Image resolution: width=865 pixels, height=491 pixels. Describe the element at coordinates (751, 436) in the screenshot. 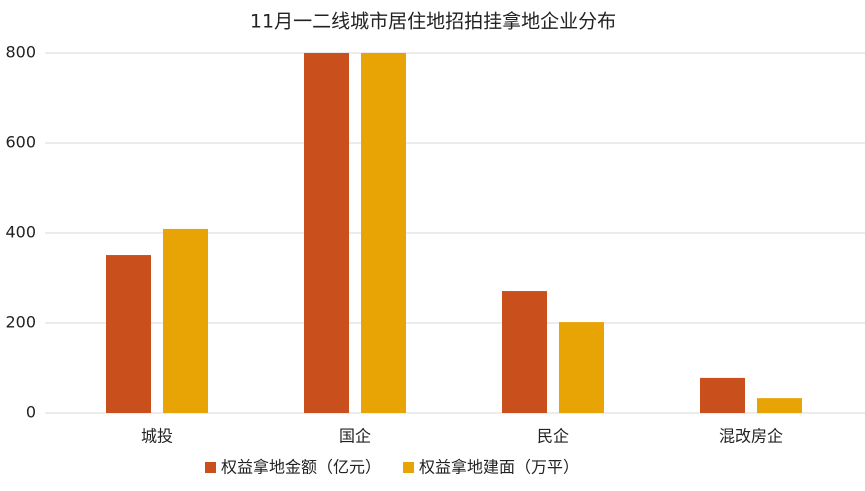

I see `x-tick-label: 混改房企` at that location.